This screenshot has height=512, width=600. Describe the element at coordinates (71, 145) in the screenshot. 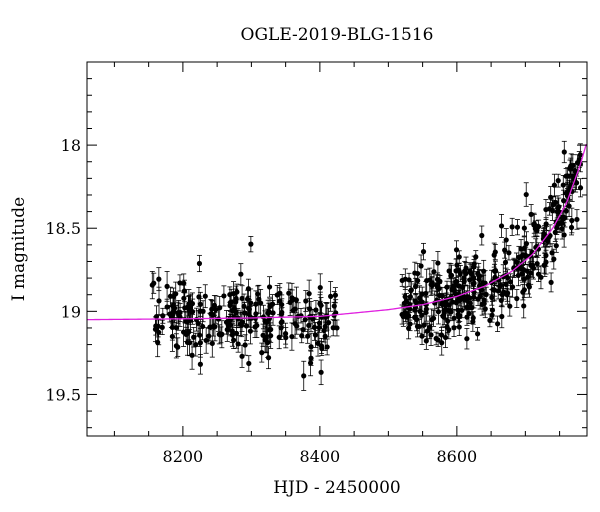

I see `y-tick-label: 18` at that location.